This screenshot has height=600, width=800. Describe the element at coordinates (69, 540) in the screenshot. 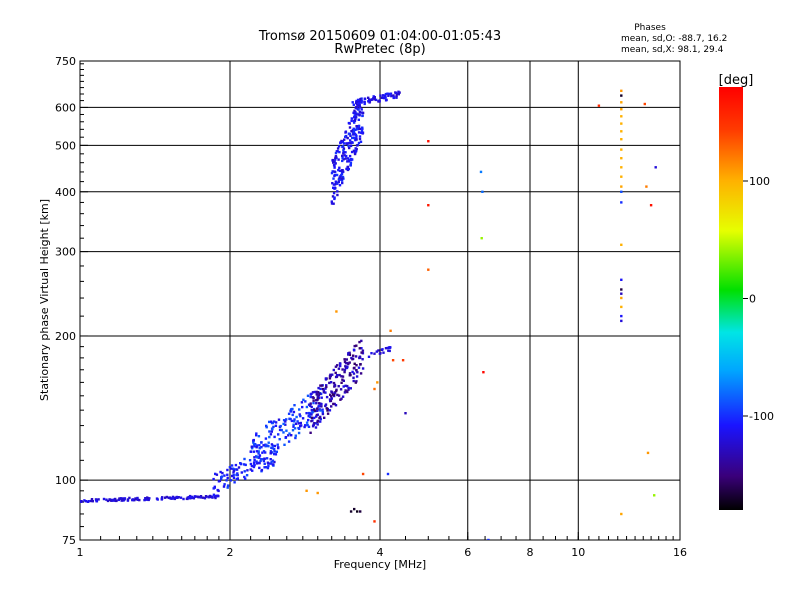

I see `y-tick-label: 75` at that location.